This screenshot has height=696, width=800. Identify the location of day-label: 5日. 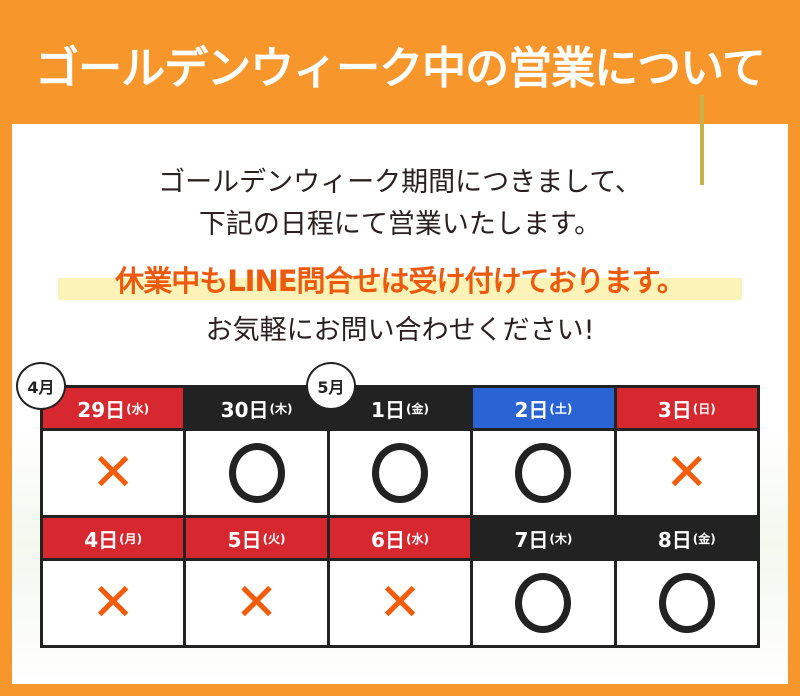
(244, 539).